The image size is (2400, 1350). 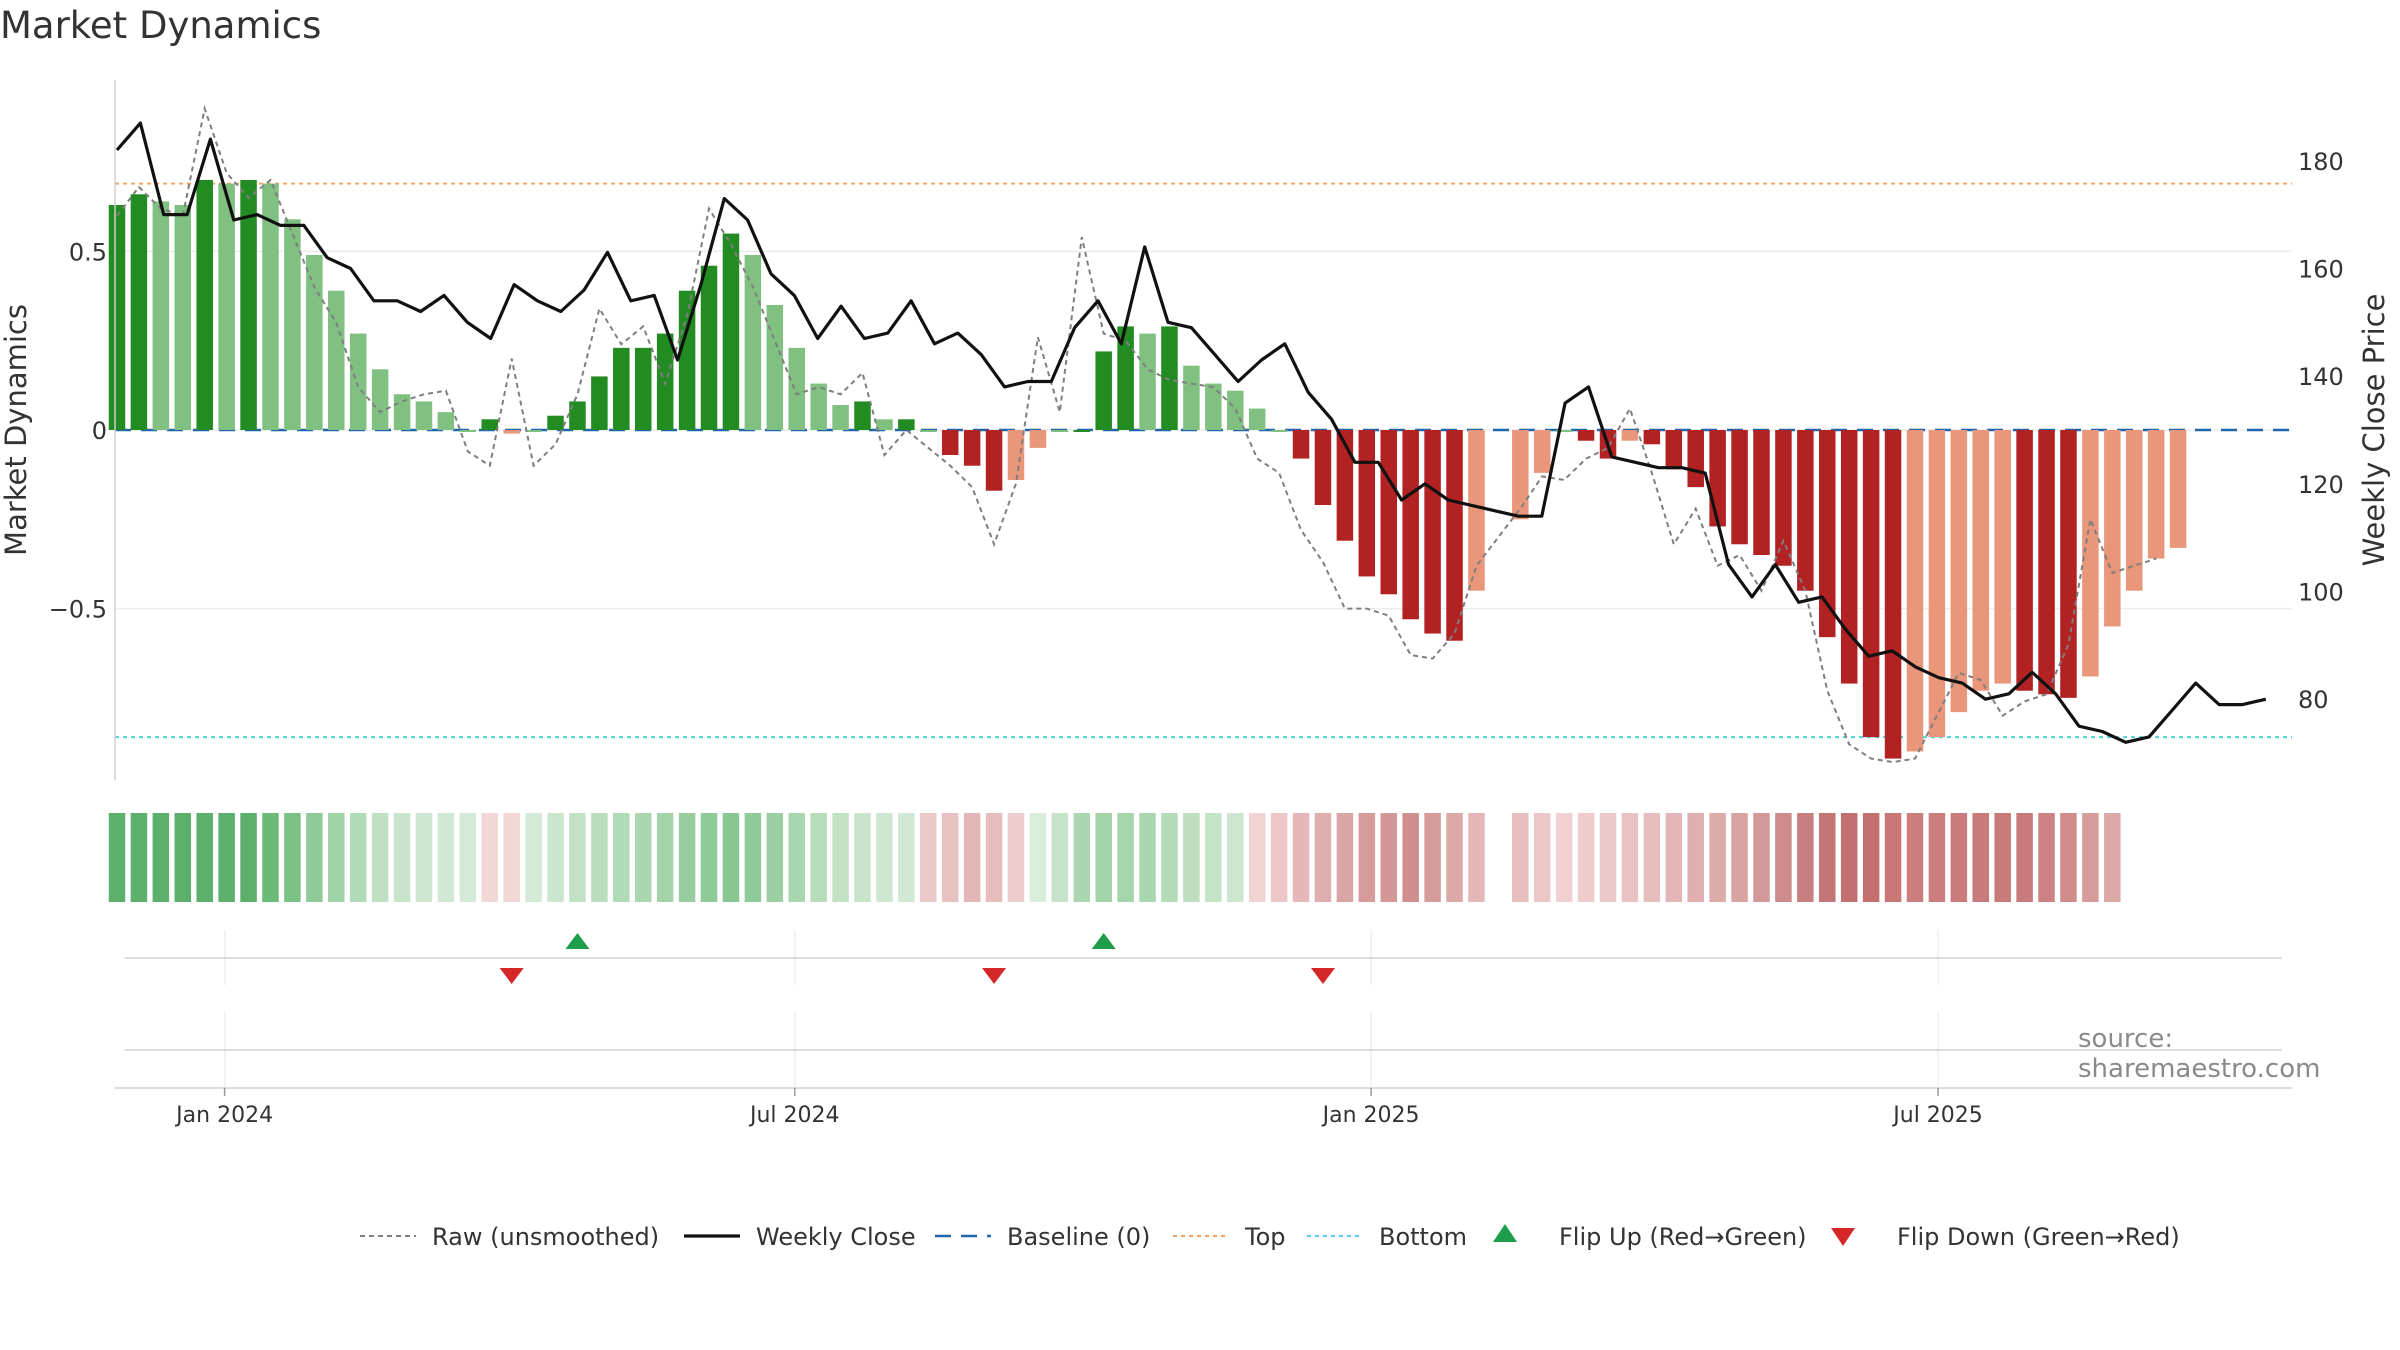 What do you see at coordinates (1203, 1107) in the screenshot?
I see `date-axis: Jan 2024 Jul 2024 Jan 2025 Jul 2025` at bounding box center [1203, 1107].